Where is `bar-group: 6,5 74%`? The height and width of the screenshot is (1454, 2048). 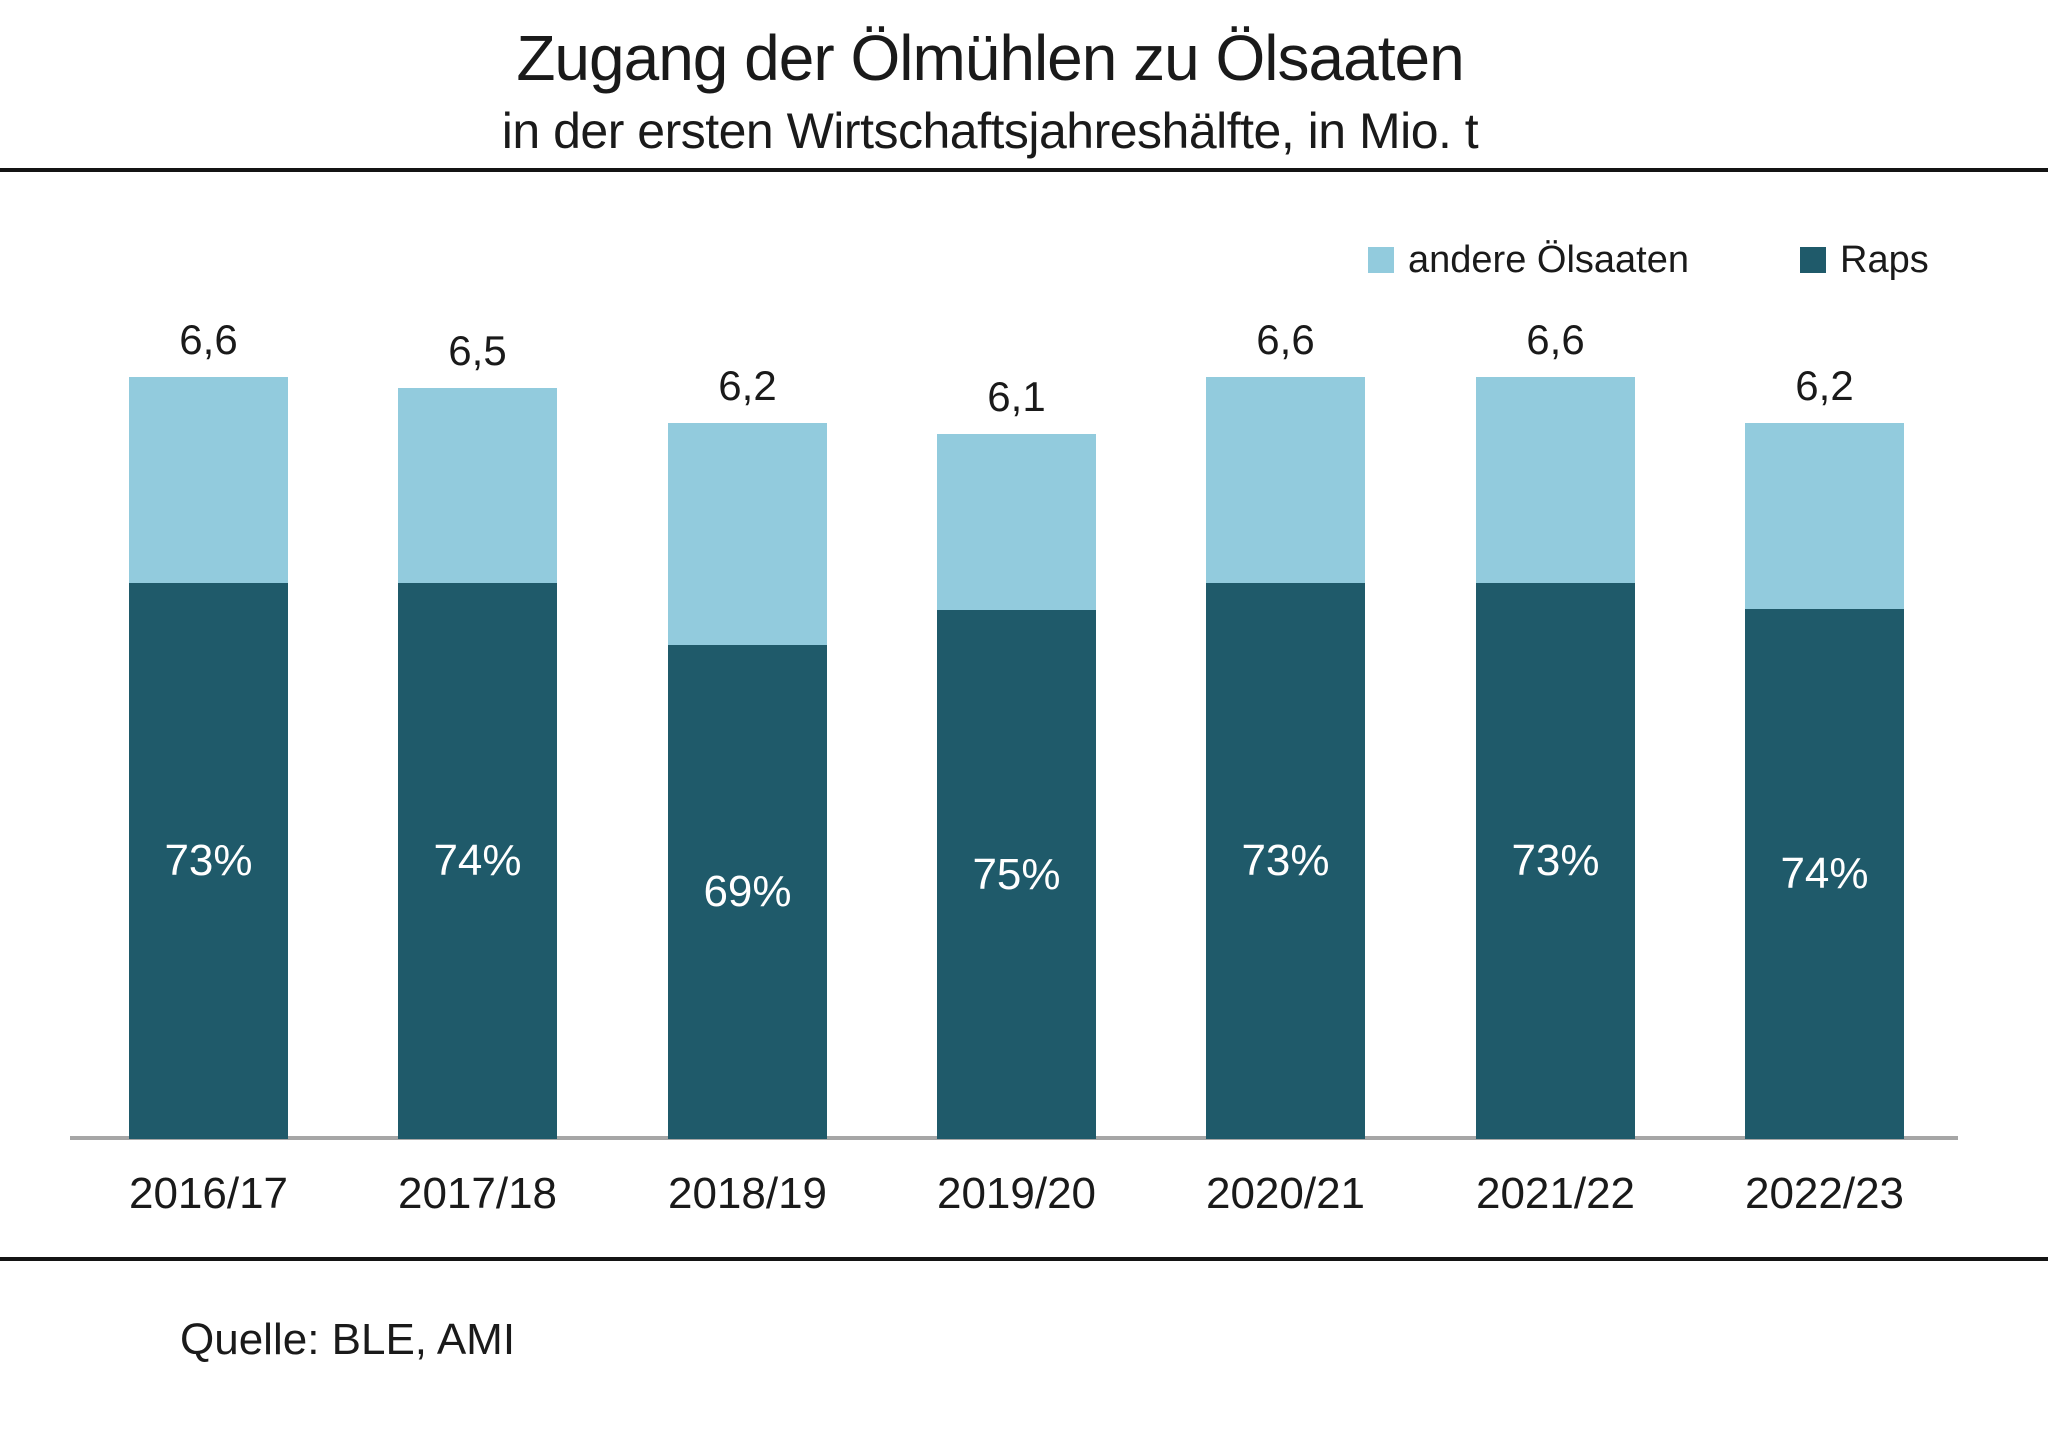 bar-group: 6,5 74% is located at coordinates (477, 734).